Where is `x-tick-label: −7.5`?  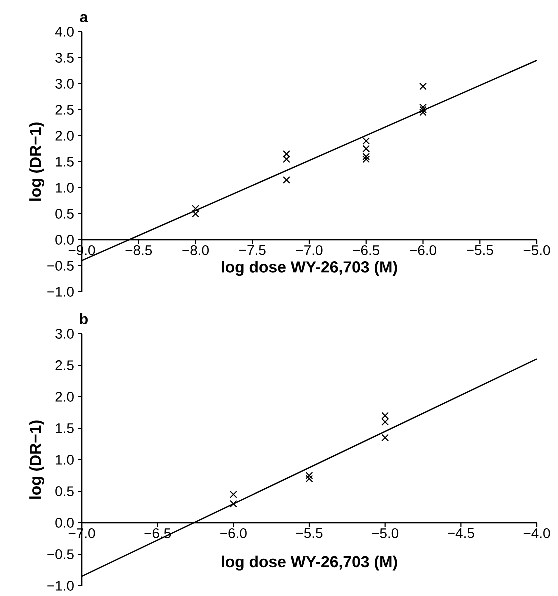
x-tick-label: −7.5 is located at coordinates (253, 251).